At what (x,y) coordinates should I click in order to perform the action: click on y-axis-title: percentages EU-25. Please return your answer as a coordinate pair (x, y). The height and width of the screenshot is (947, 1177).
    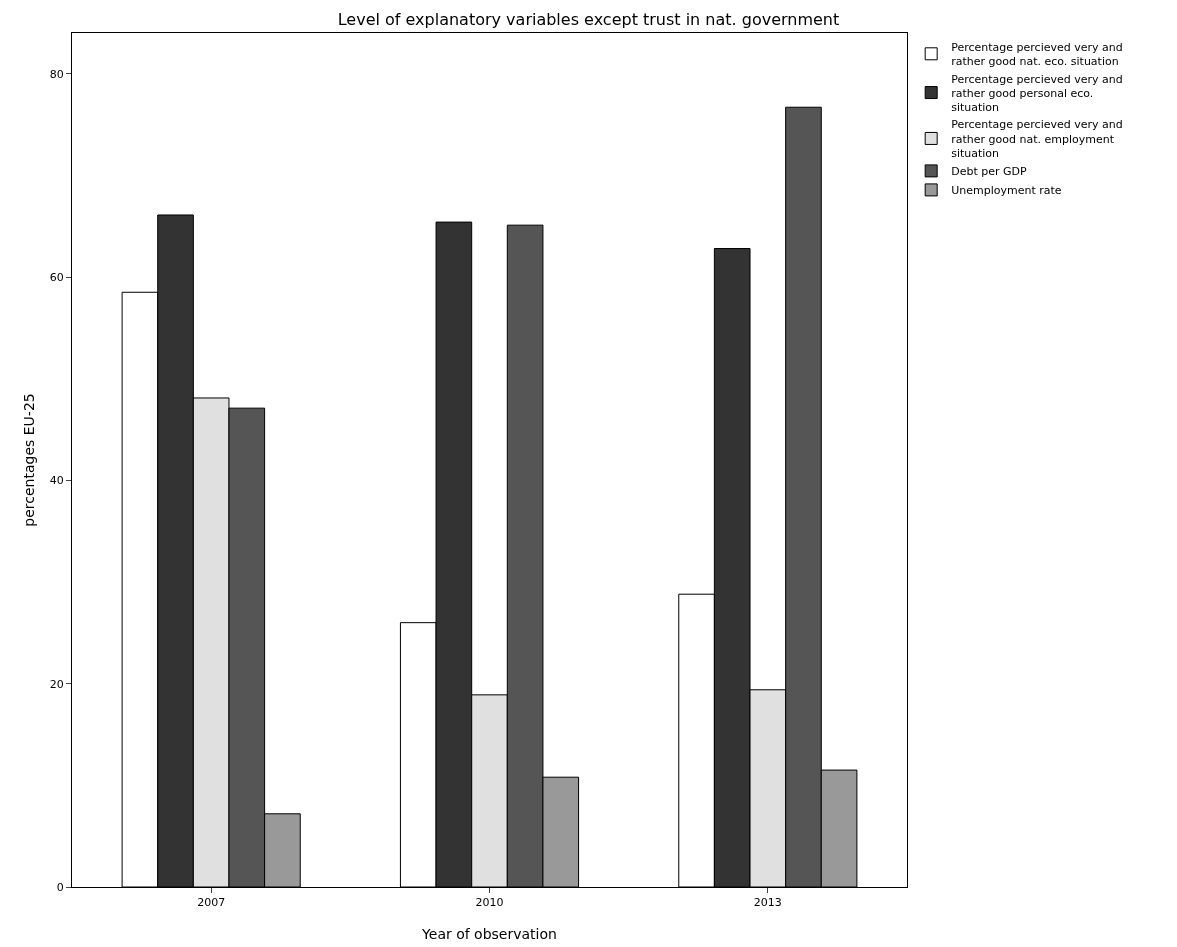
    Looking at the image, I should click on (29, 460).